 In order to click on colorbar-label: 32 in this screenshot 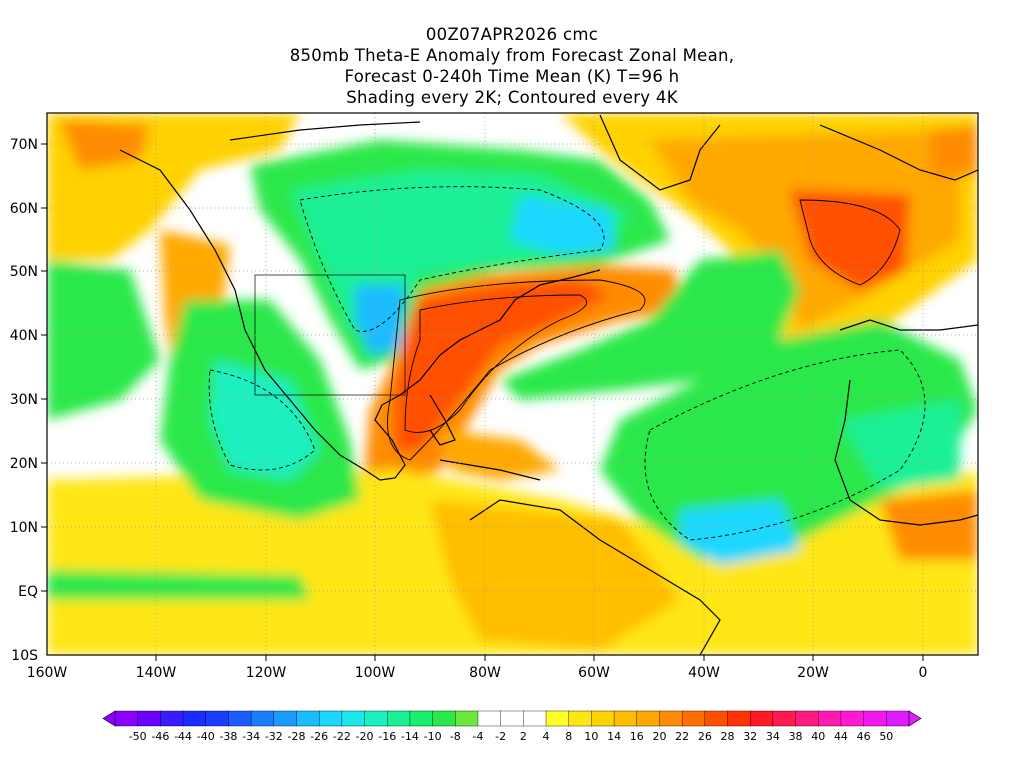, I will do `click(750, 736)`.